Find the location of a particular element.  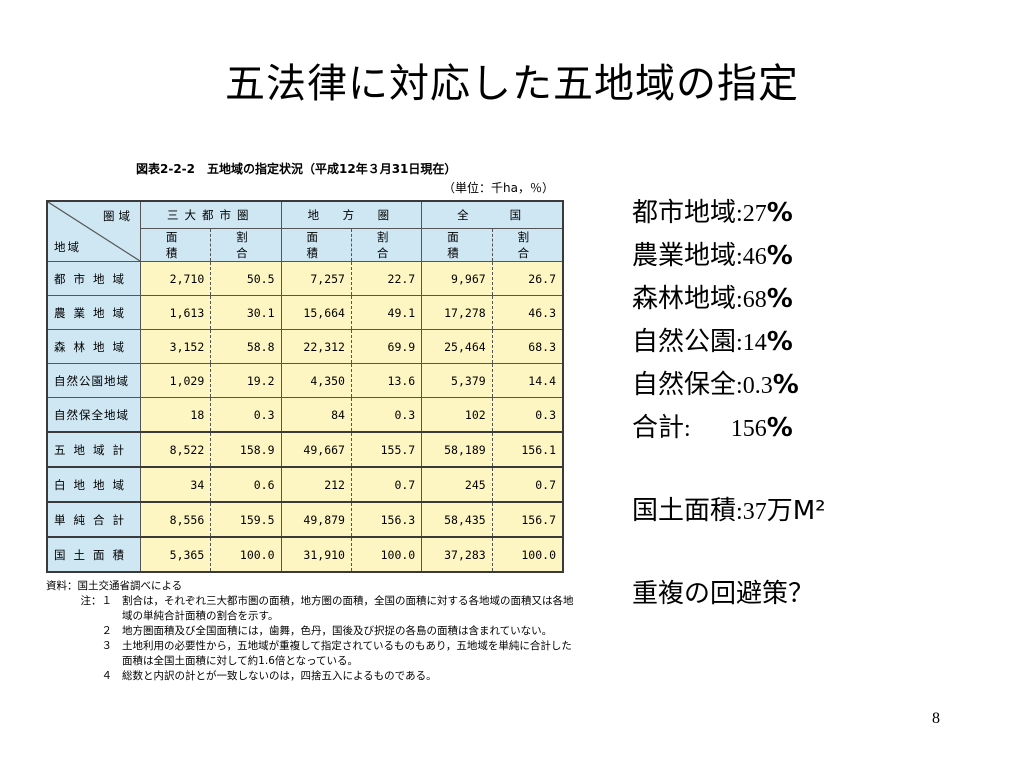

ratio-cell: 50.5 is located at coordinates (246, 278).